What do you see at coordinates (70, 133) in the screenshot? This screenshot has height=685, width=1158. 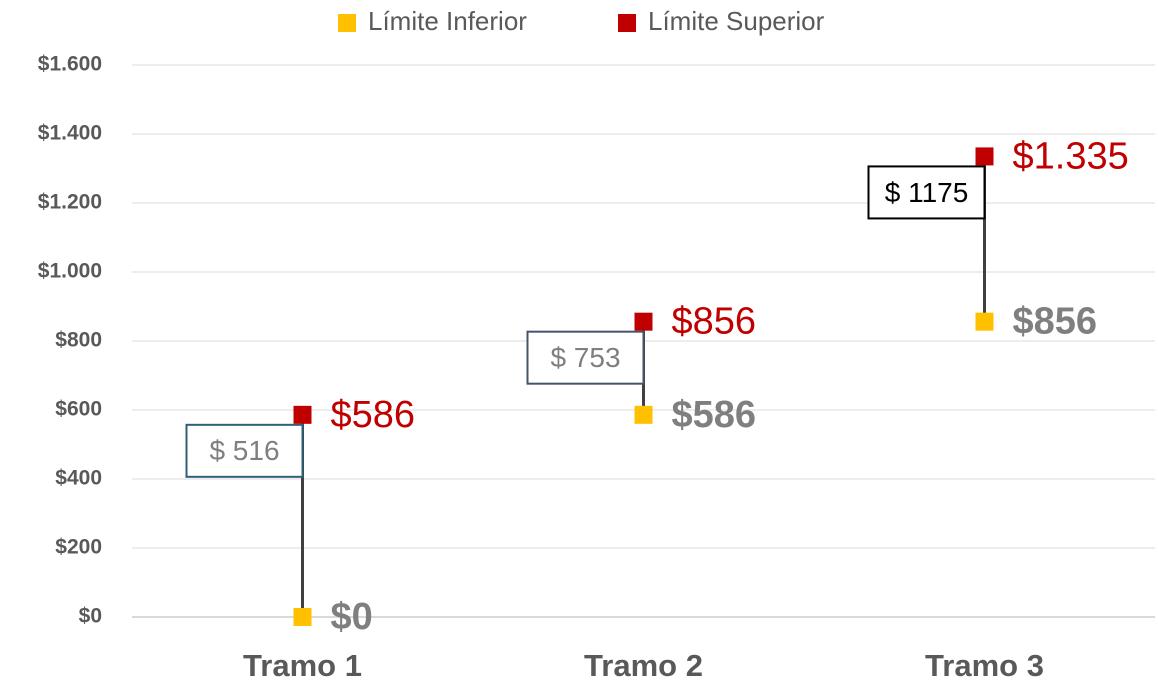 I see `y-tick-label: $1.400` at bounding box center [70, 133].